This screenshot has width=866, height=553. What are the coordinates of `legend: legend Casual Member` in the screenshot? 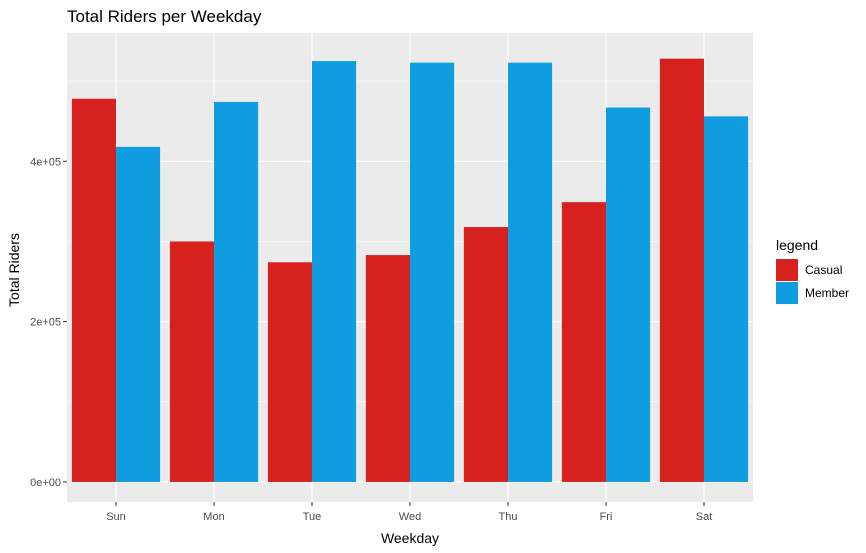 It's located at (812, 270).